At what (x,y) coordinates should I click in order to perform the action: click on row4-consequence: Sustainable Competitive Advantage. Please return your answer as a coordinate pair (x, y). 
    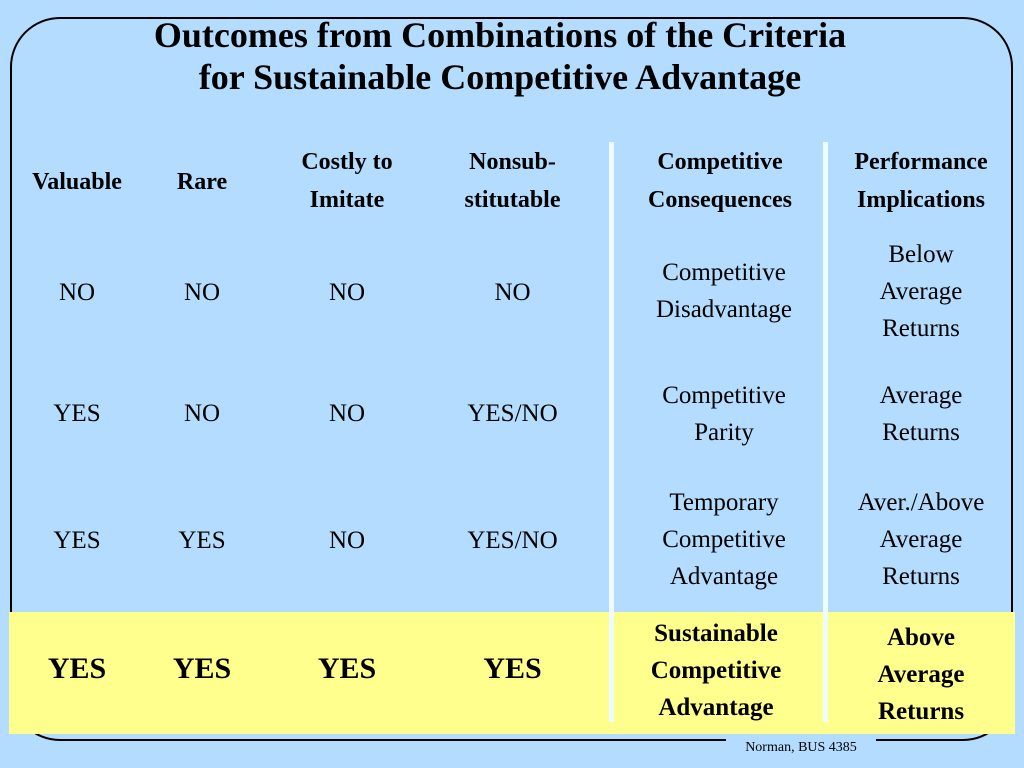
    Looking at the image, I should click on (716, 670).